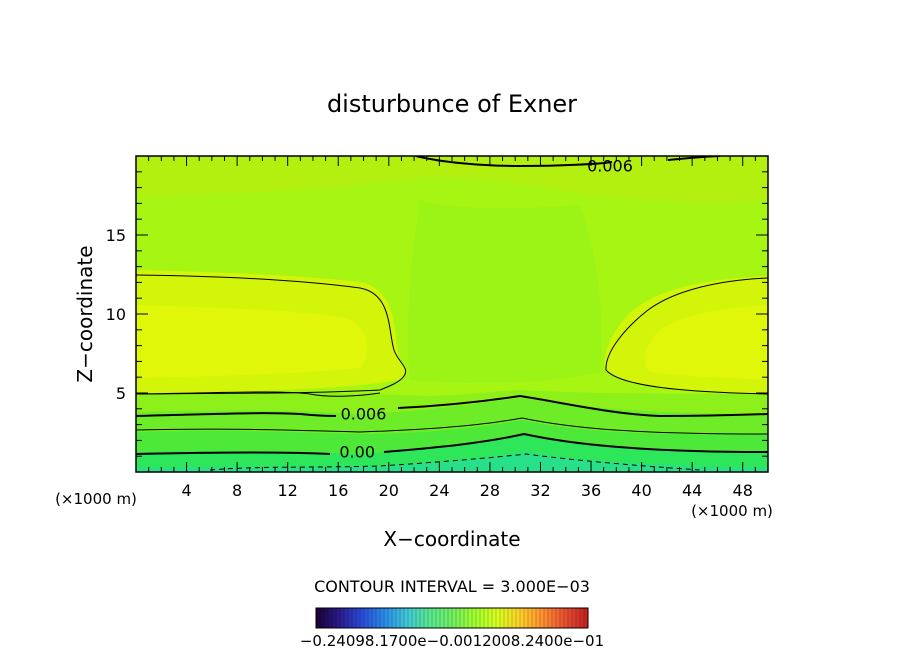  Describe the element at coordinates (452, 426) in the screenshot. I see `contour-line-lower-thin` at that location.